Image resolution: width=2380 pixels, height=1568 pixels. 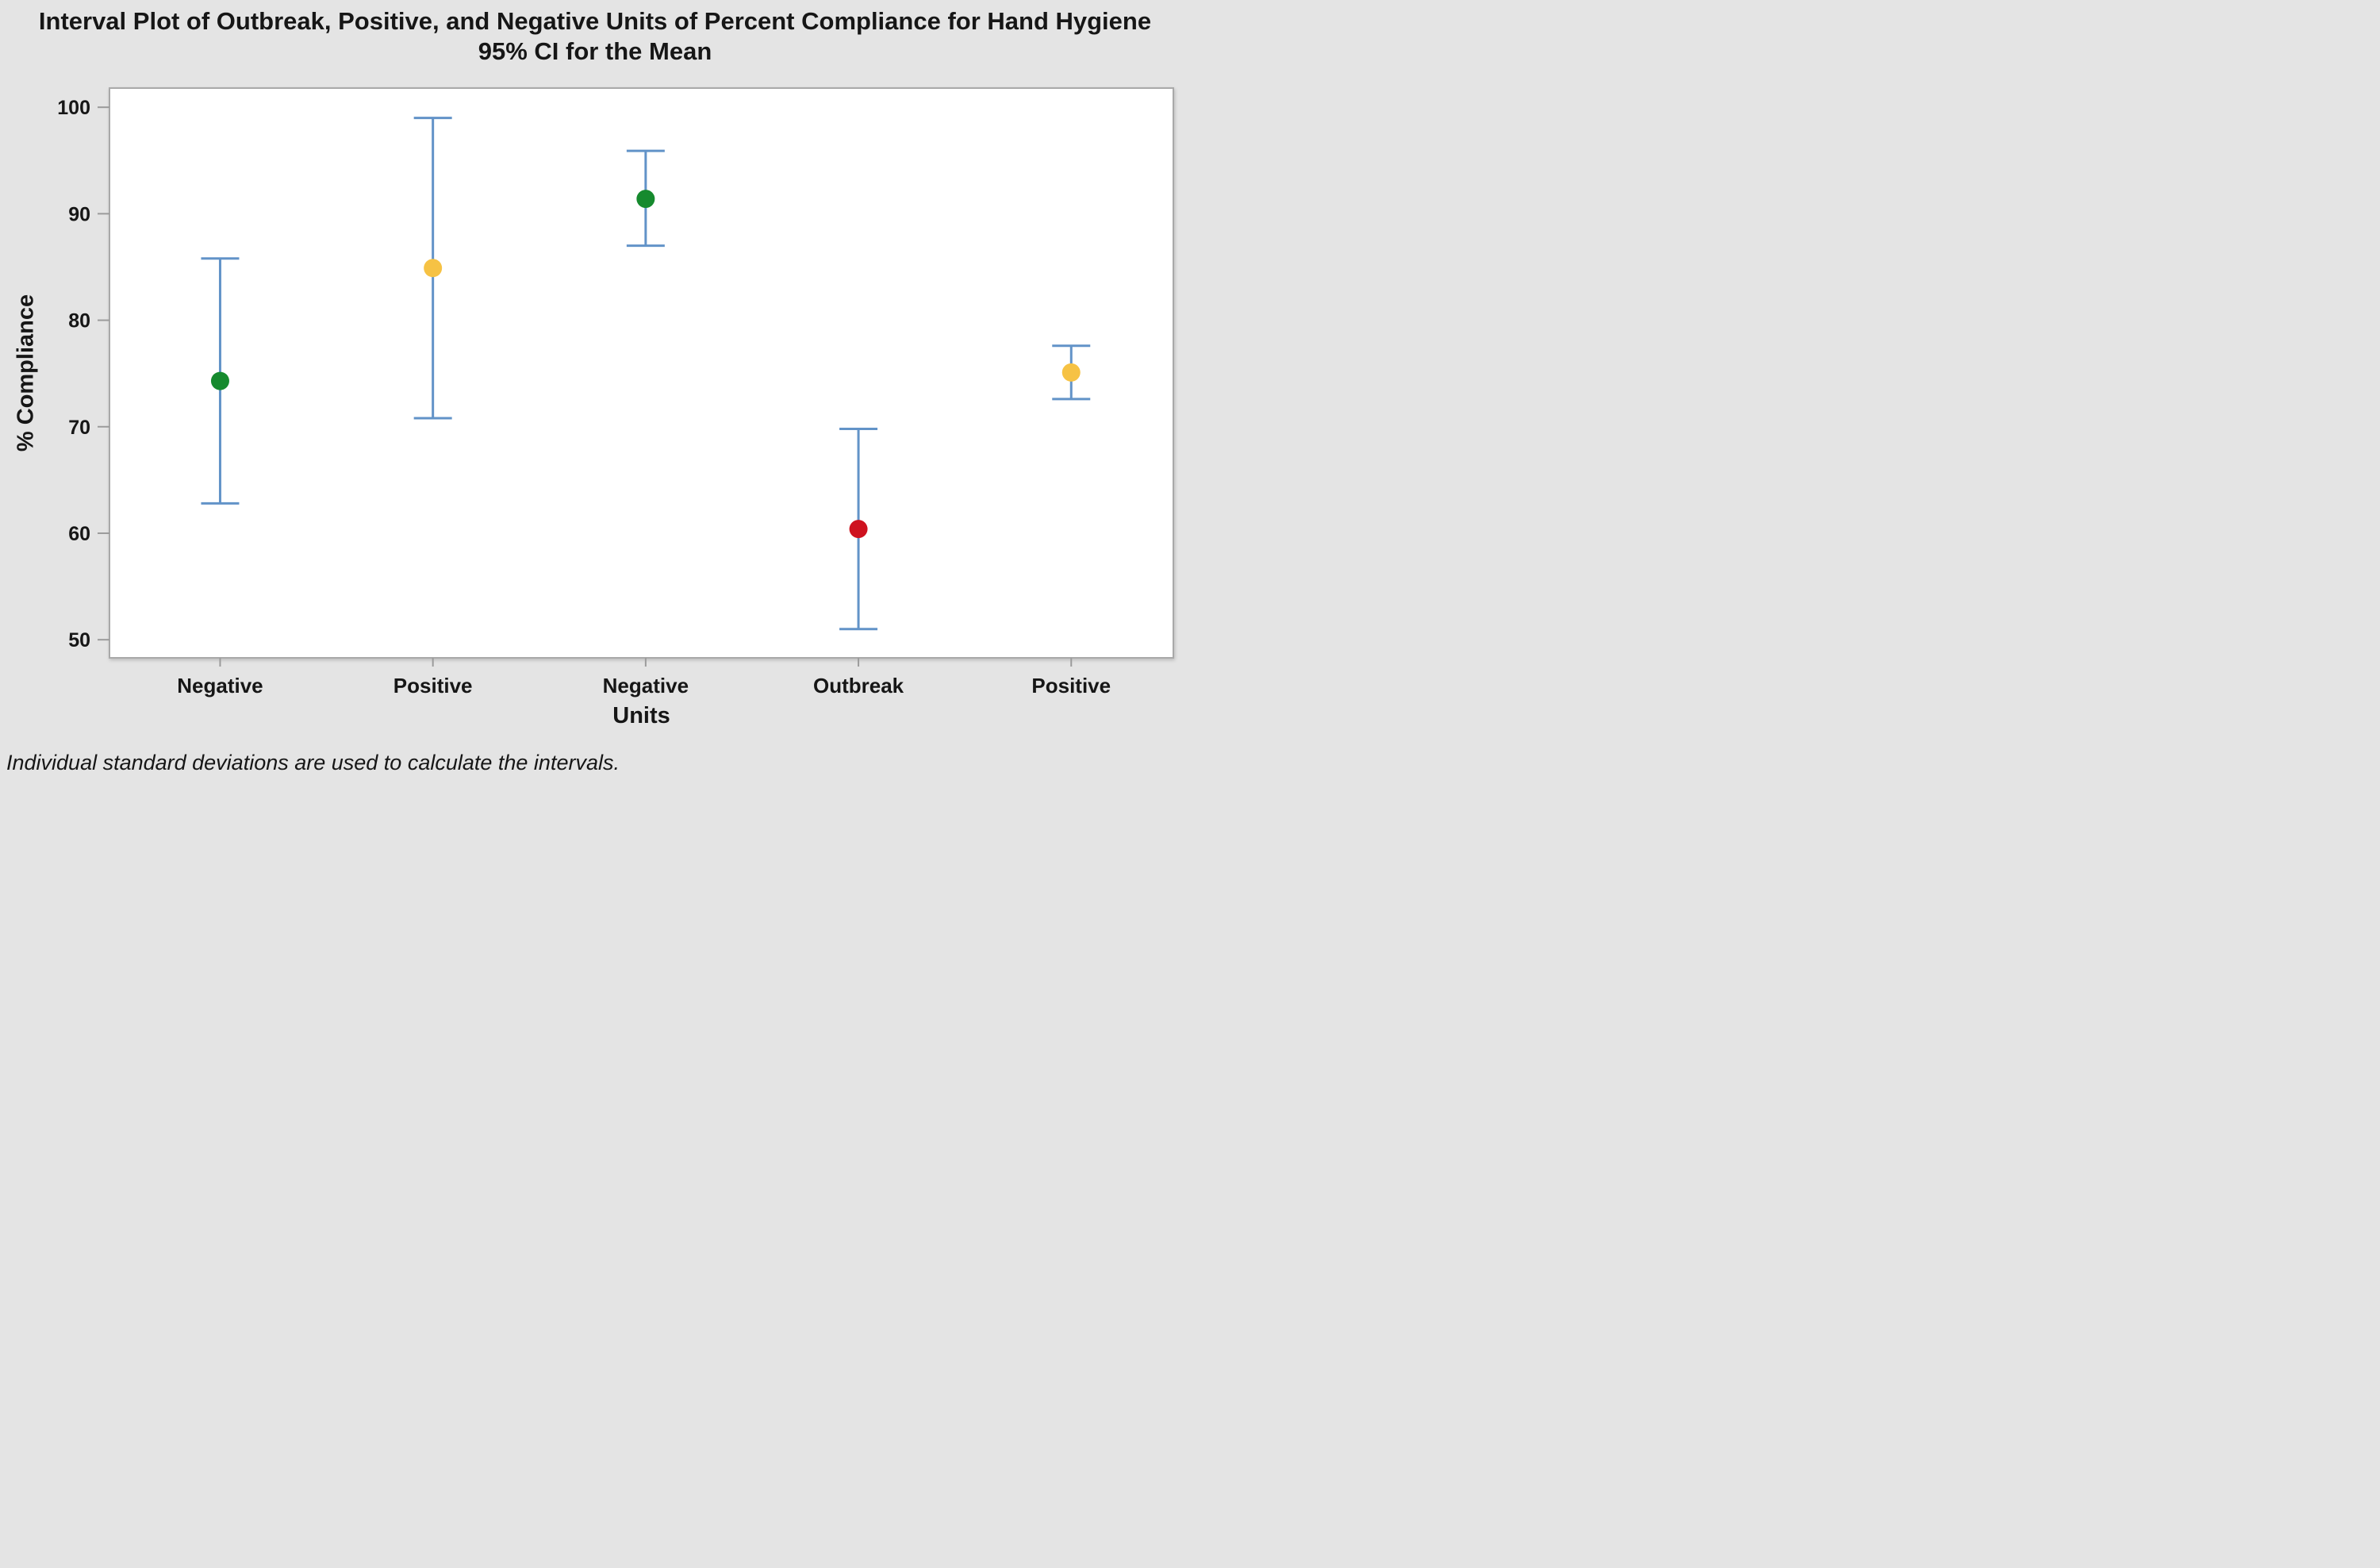 I want to click on chart-subtitle: 95% CI for the Mean, so click(x=595, y=51).